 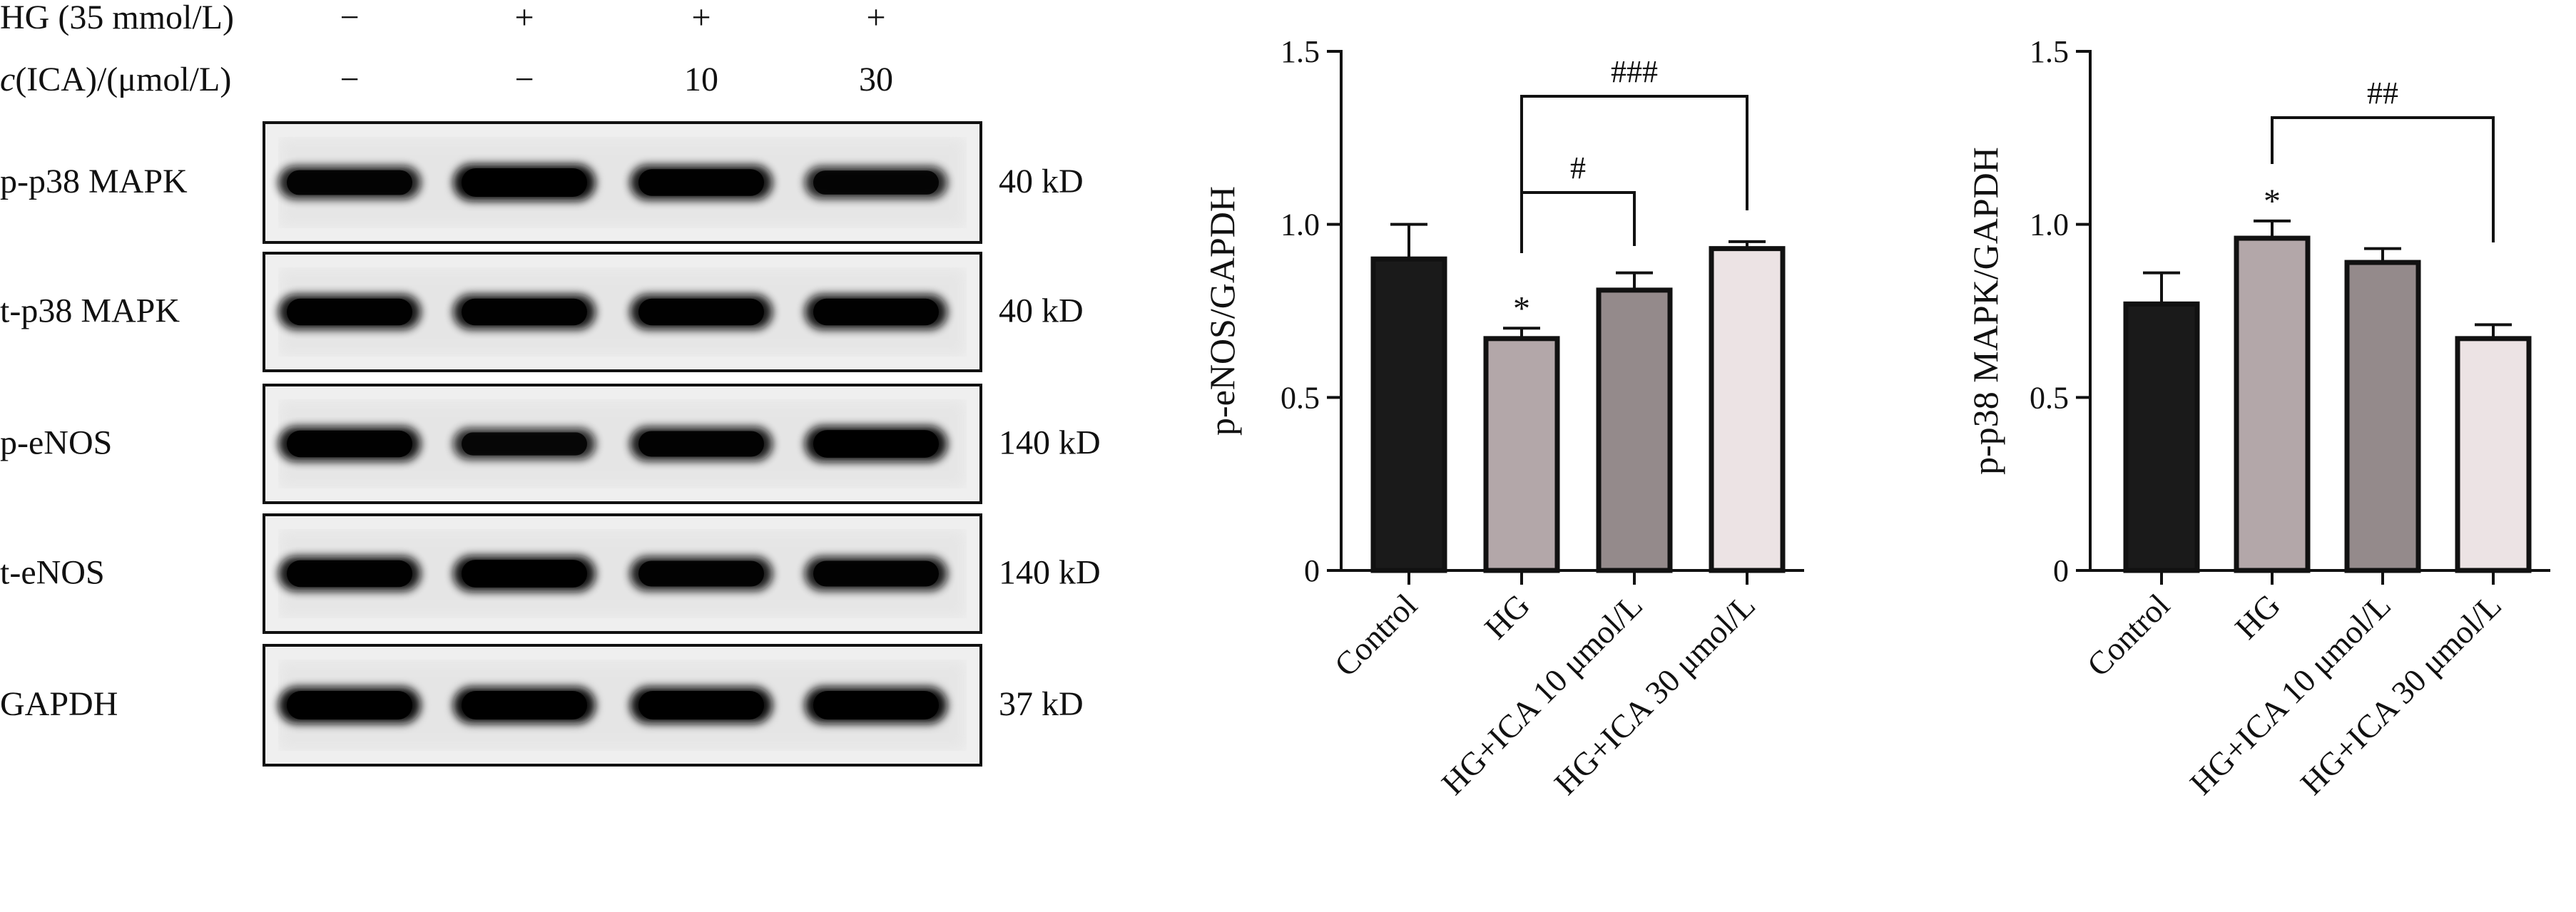 I want to click on condition-label-text: HG (35 mmol/L), so click(x=117, y=18).